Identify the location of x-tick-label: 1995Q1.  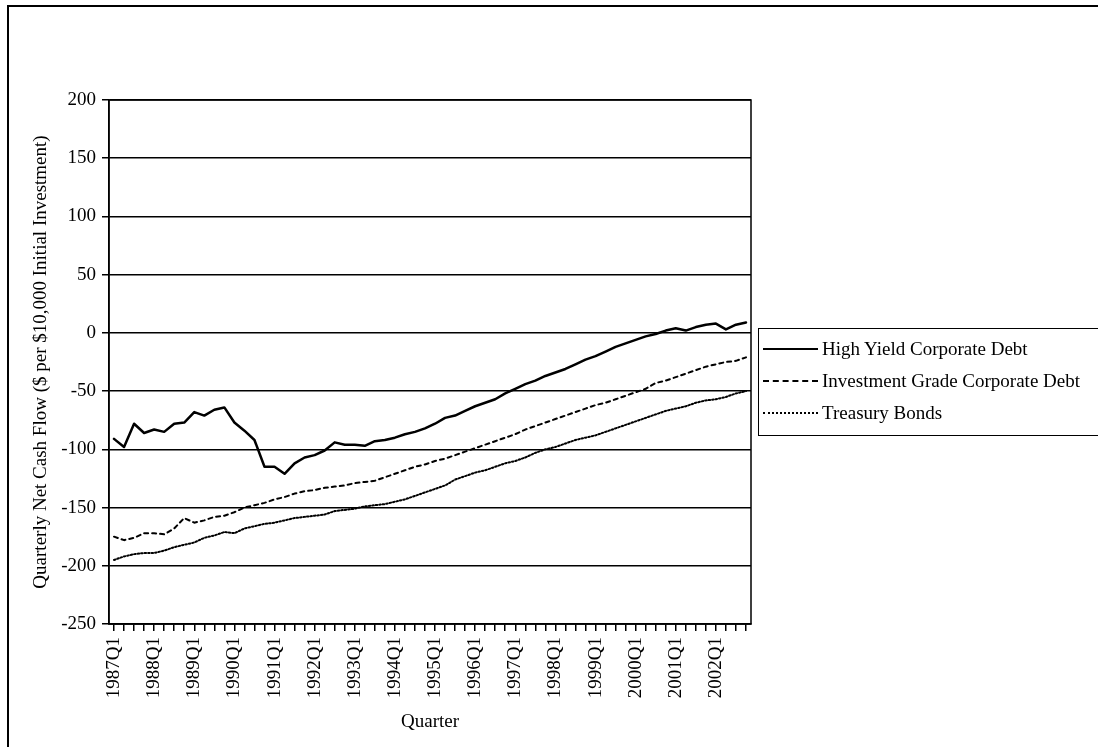
(433, 668).